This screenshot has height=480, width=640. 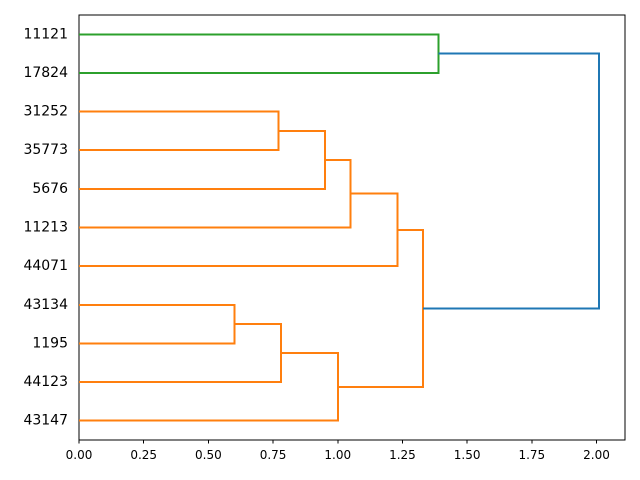 What do you see at coordinates (45, 34) in the screenshot?
I see `leaf-label: 11121` at bounding box center [45, 34].